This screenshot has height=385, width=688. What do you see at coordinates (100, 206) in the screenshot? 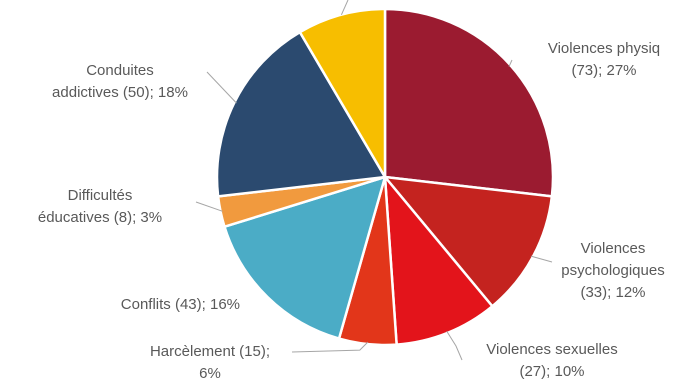
I see `label-difficultes-educatives: Difficultés éducatives (8); 3%` at bounding box center [100, 206].